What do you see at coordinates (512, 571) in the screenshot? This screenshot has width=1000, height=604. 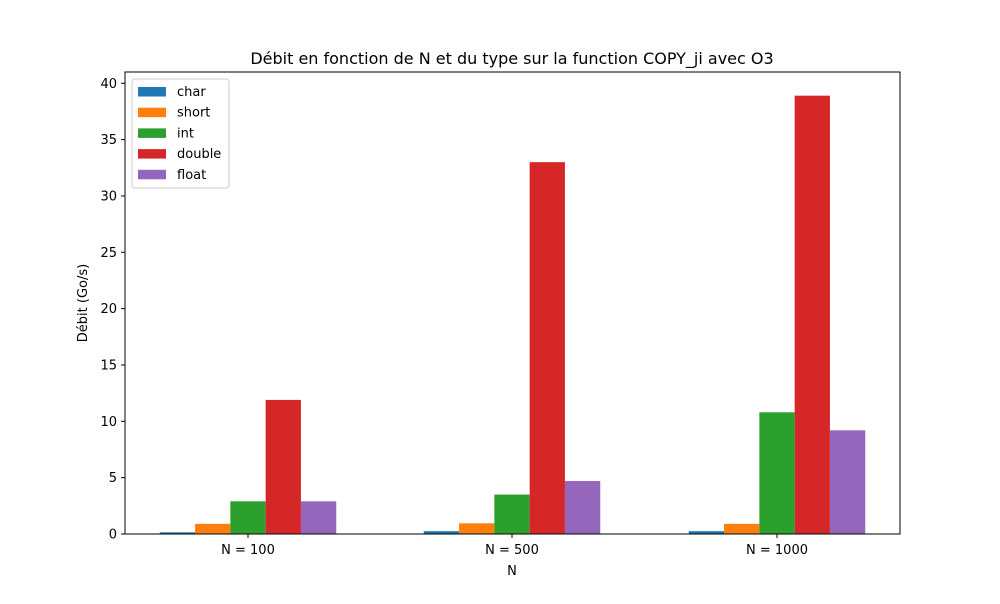 I see `x-axis-label: N` at bounding box center [512, 571].